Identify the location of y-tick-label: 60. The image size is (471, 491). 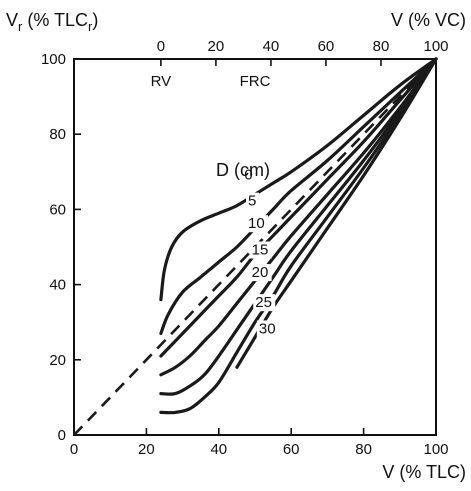
(57, 209).